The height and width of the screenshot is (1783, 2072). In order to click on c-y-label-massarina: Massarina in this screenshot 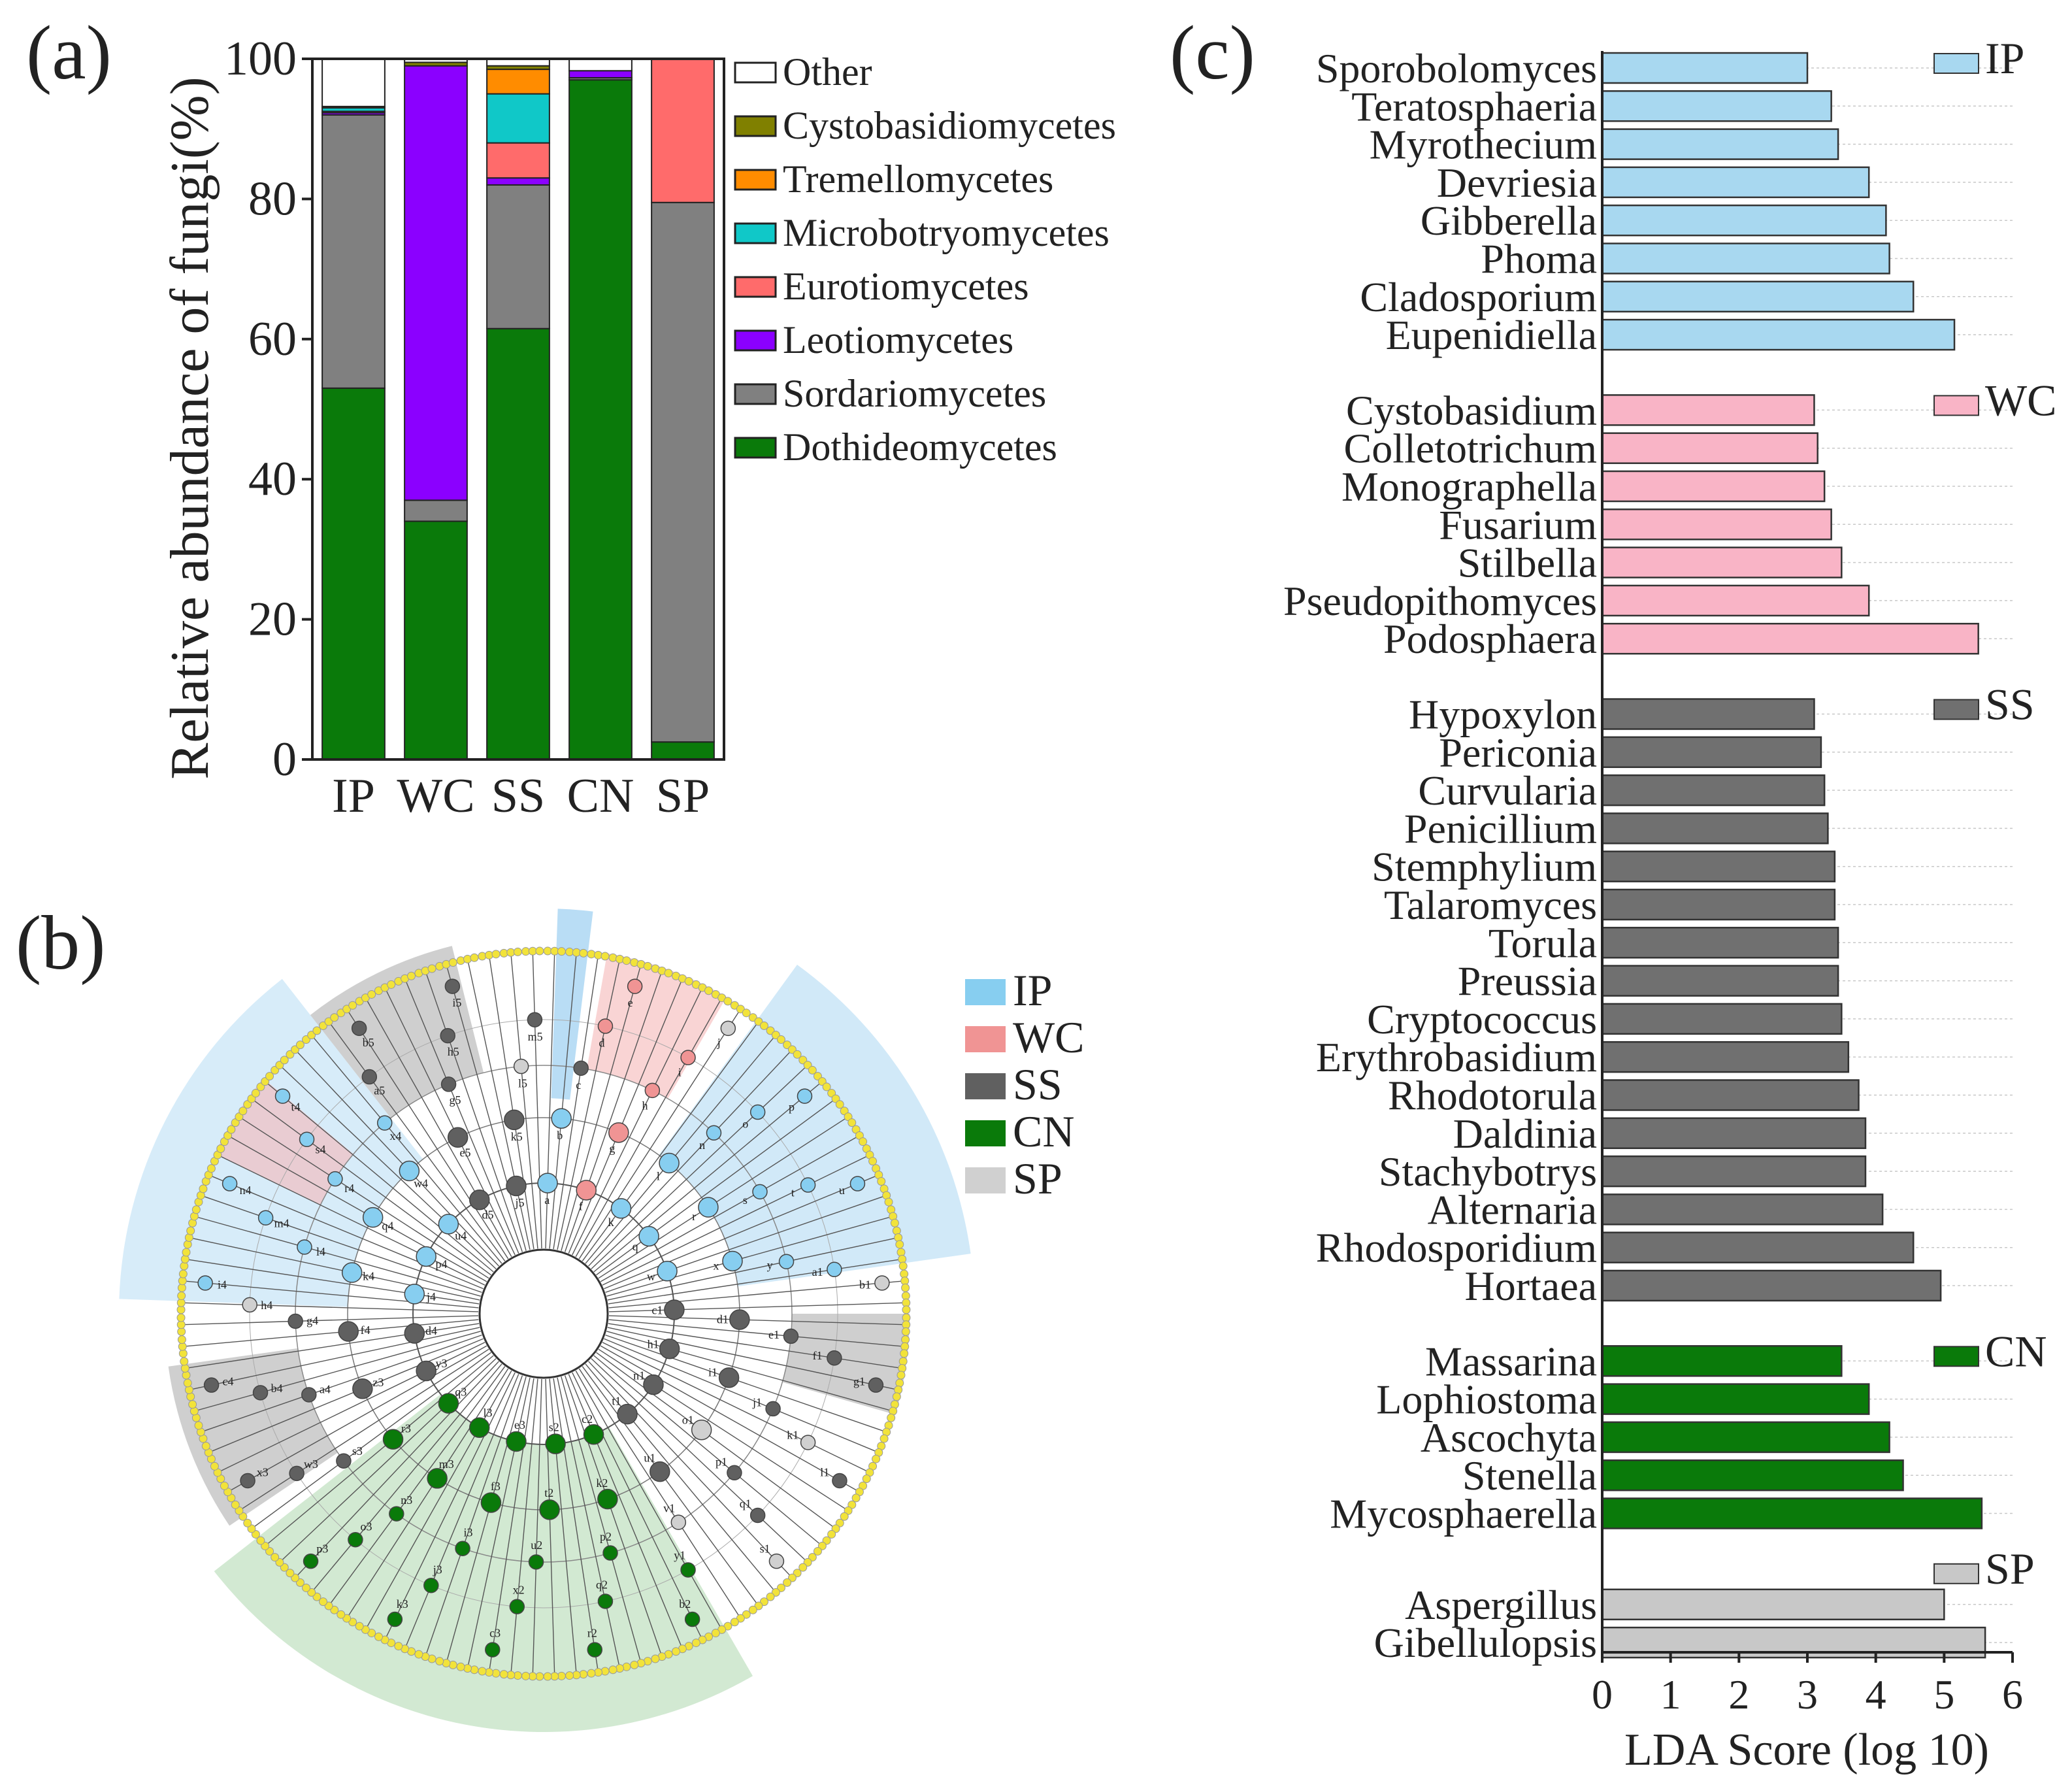, I will do `click(1511, 1361)`.